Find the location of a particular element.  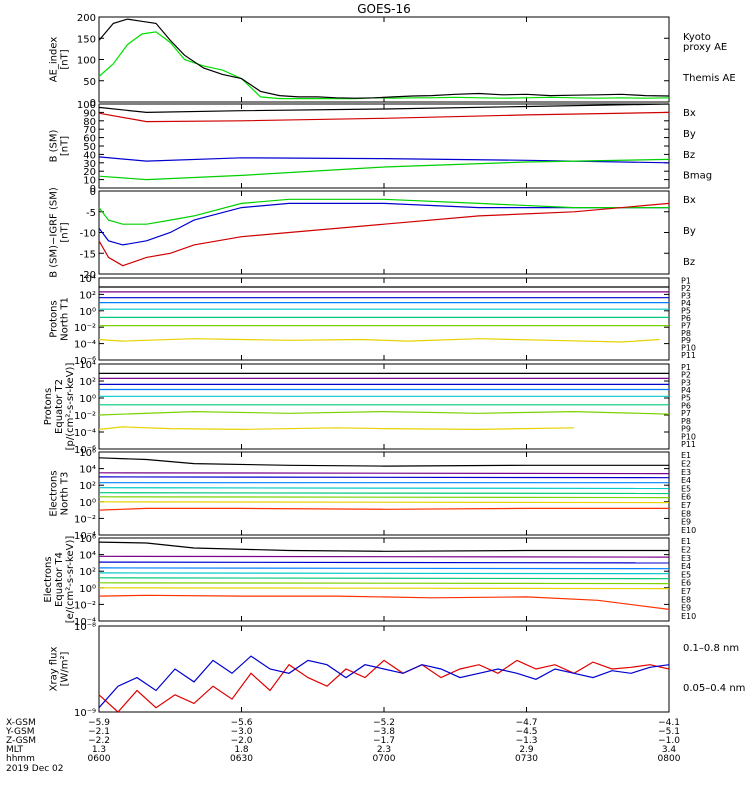

orbit-value: 2.9 is located at coordinates (526, 750).